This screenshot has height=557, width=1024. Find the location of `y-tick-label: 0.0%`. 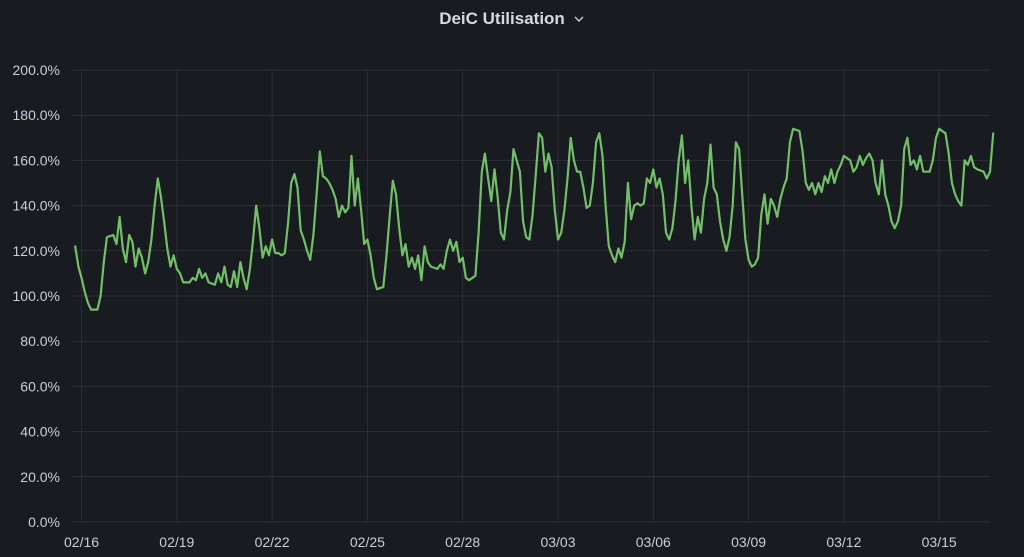

y-tick-label: 0.0% is located at coordinates (44, 522).